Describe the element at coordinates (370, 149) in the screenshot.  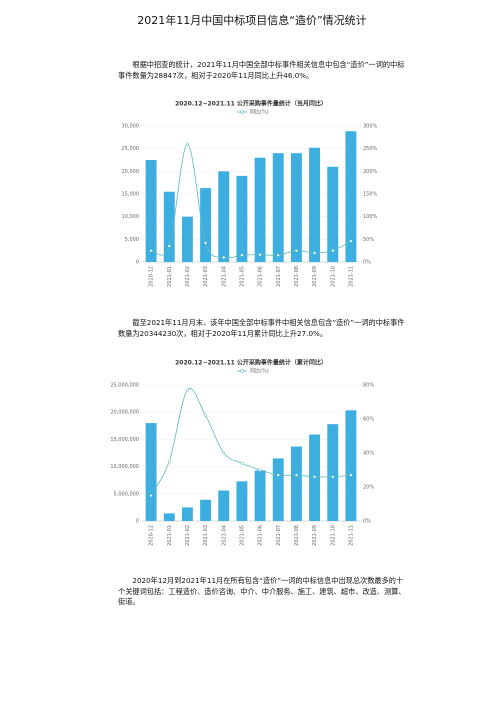
I see `y2-tick-label: 250%` at that location.